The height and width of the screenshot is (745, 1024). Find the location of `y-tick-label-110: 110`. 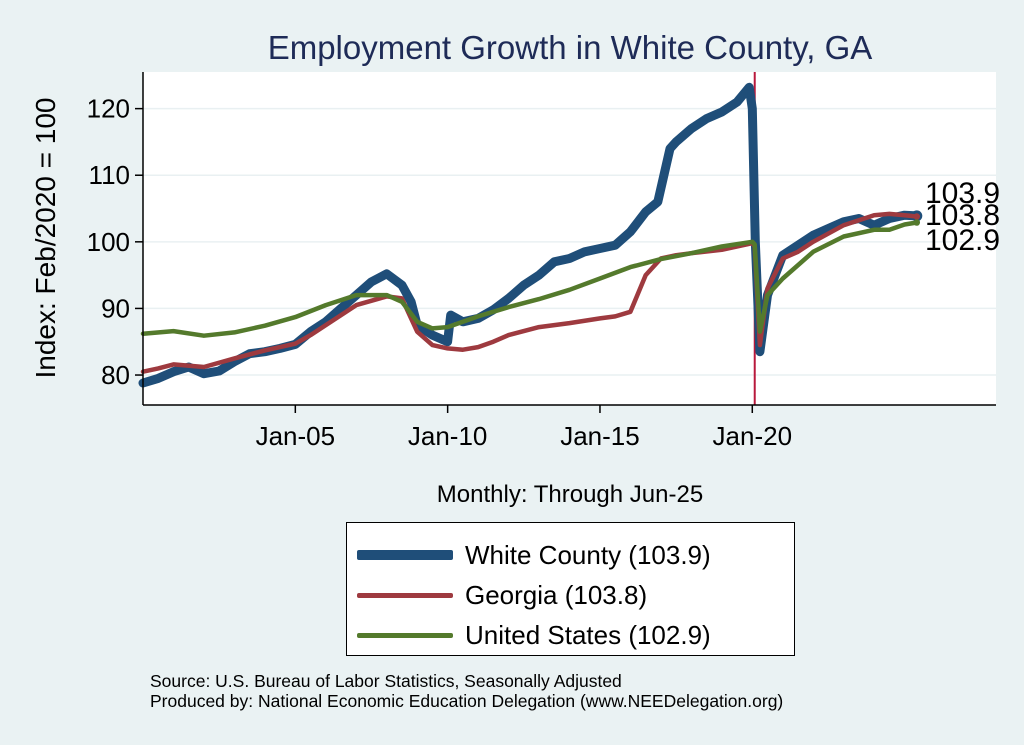

y-tick-label-110: 110 is located at coordinates (109, 175).